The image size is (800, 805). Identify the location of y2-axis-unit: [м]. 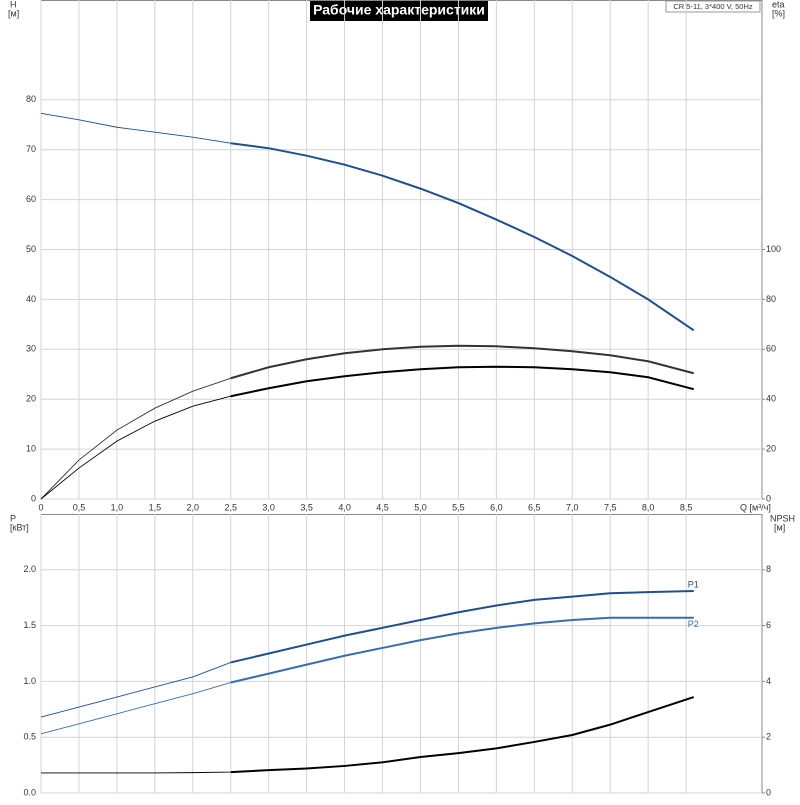
(779, 527).